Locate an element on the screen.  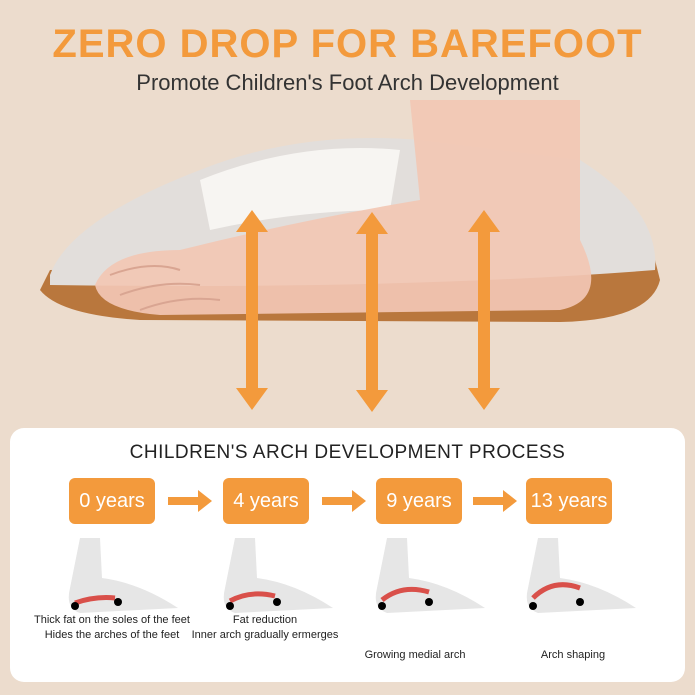
stage-badge: 4 years is located at coordinates (266, 501).